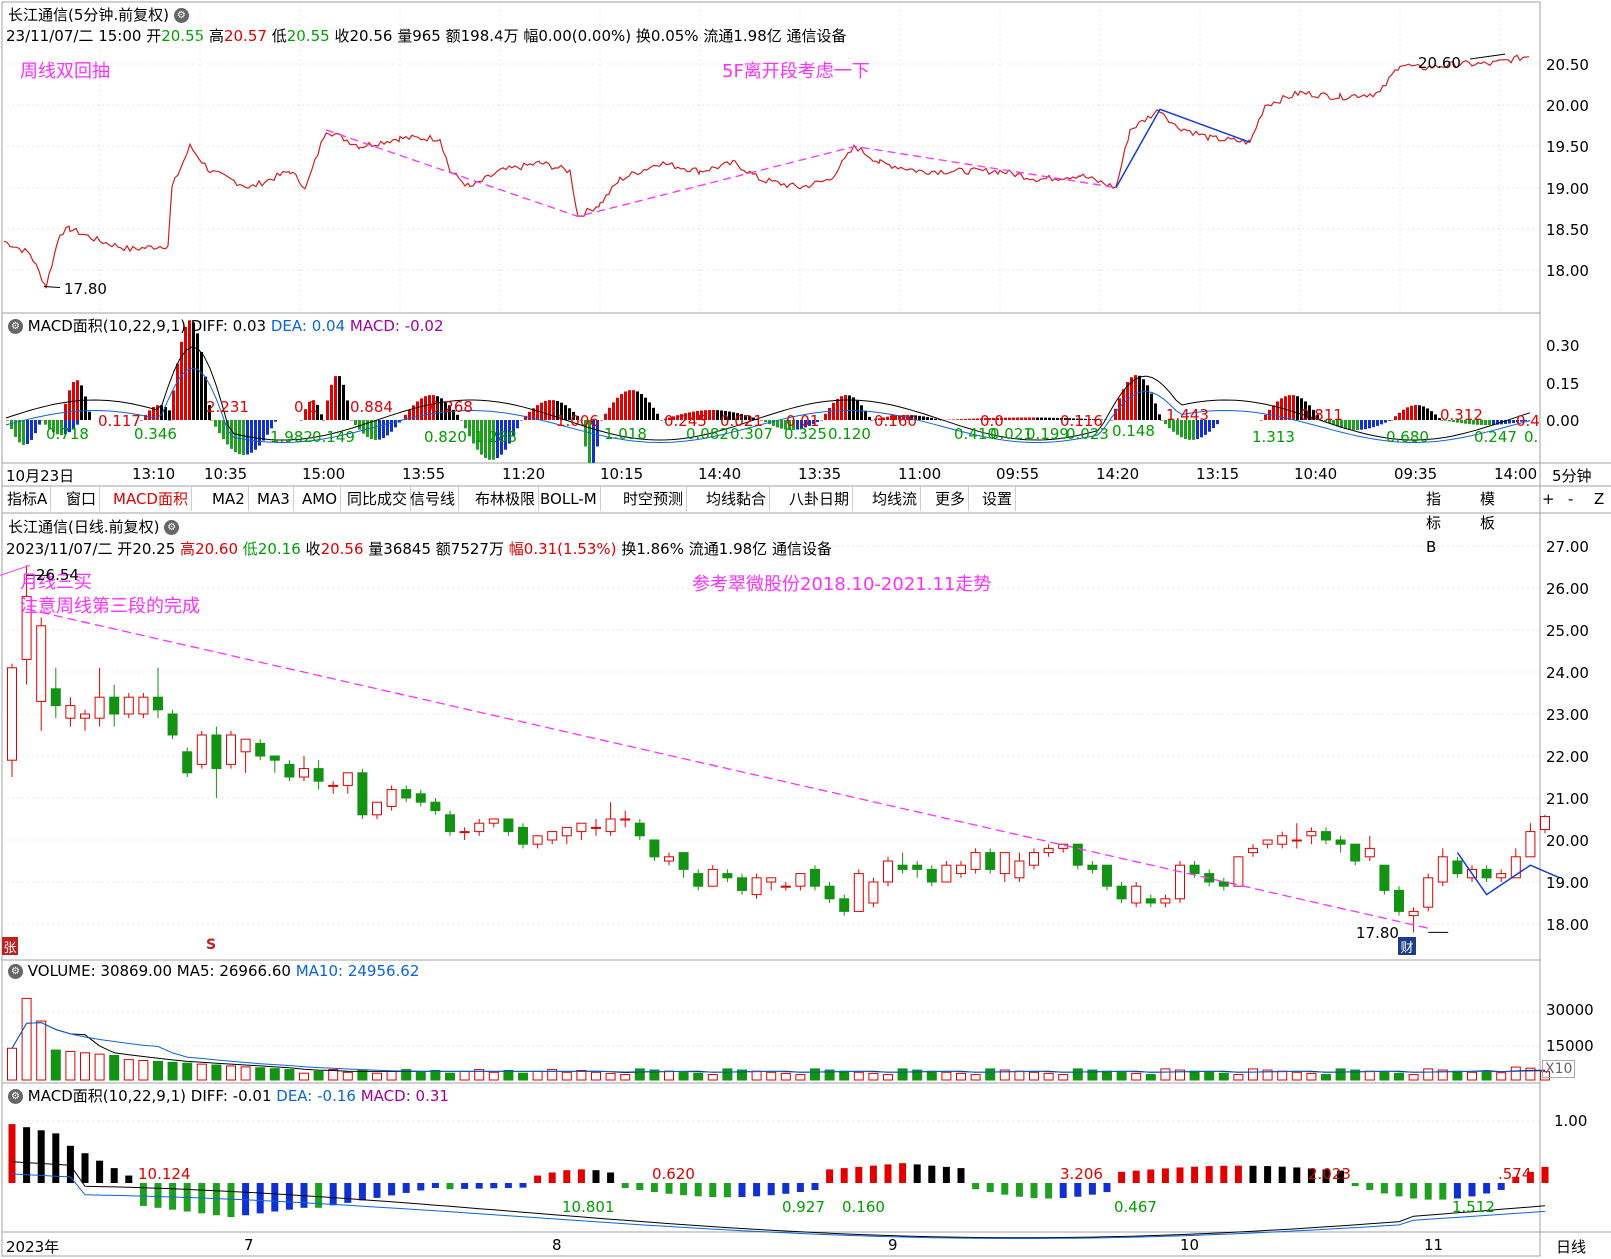 The image size is (1611, 1259). Describe the element at coordinates (820, 499) in the screenshot. I see `toolbar-tab: 八卦日期` at that location.